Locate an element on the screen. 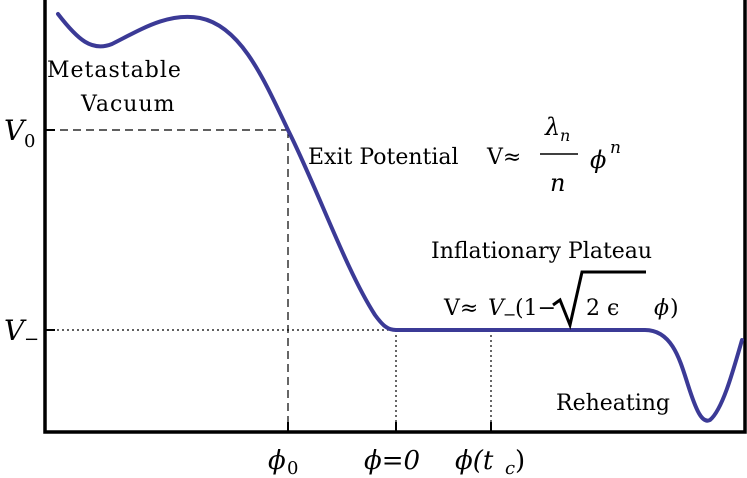  plateau-formula-radicand: 2 ϵ is located at coordinates (602, 308).